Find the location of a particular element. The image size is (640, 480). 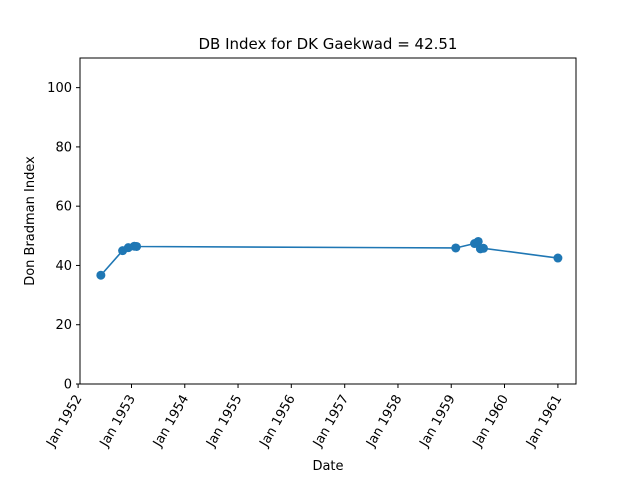

y-axis: 0 20 40 60 80 100 is located at coordinates (63, 237).